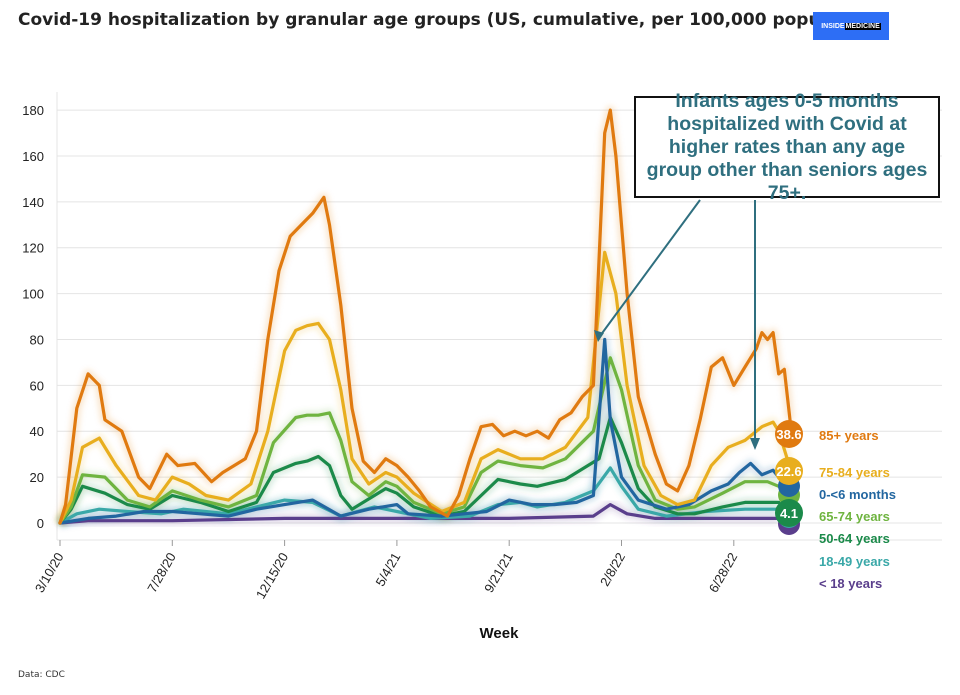  I want to click on series-line-50-64-years, so click(419, 470).